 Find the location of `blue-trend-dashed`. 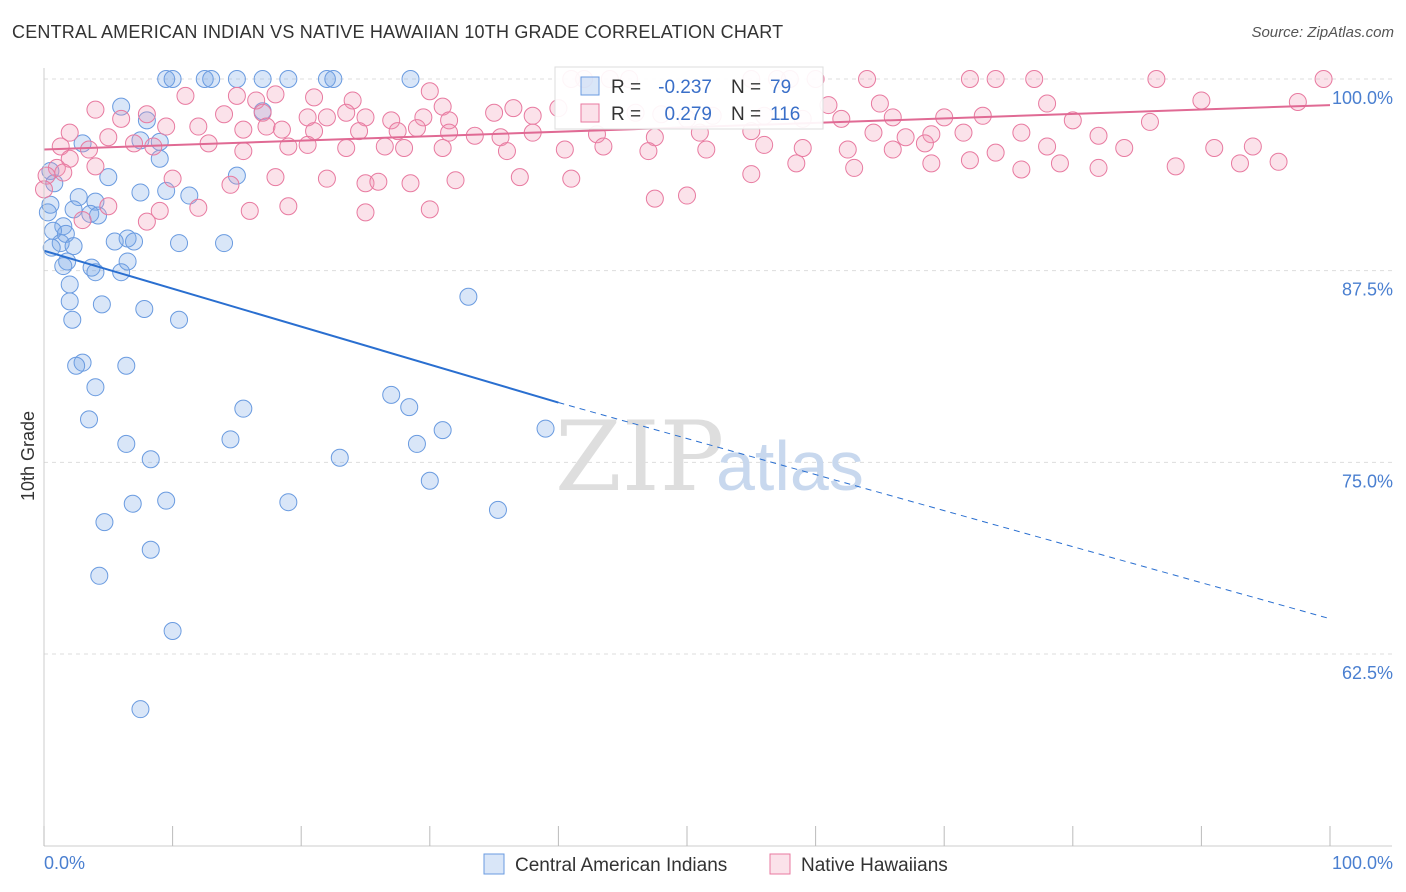

blue-trend-dashed is located at coordinates (944, 511).